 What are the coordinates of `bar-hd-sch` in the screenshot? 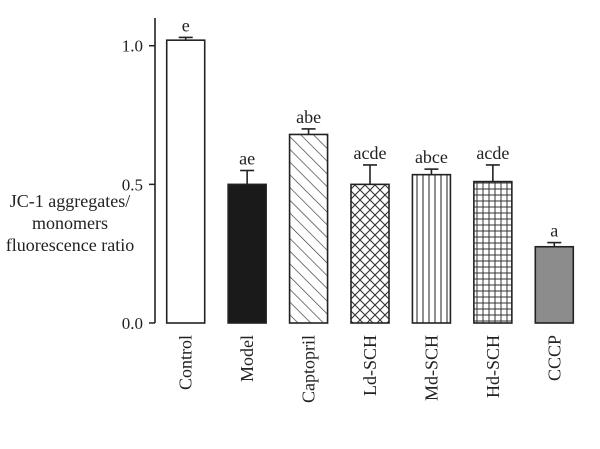 It's located at (493, 252).